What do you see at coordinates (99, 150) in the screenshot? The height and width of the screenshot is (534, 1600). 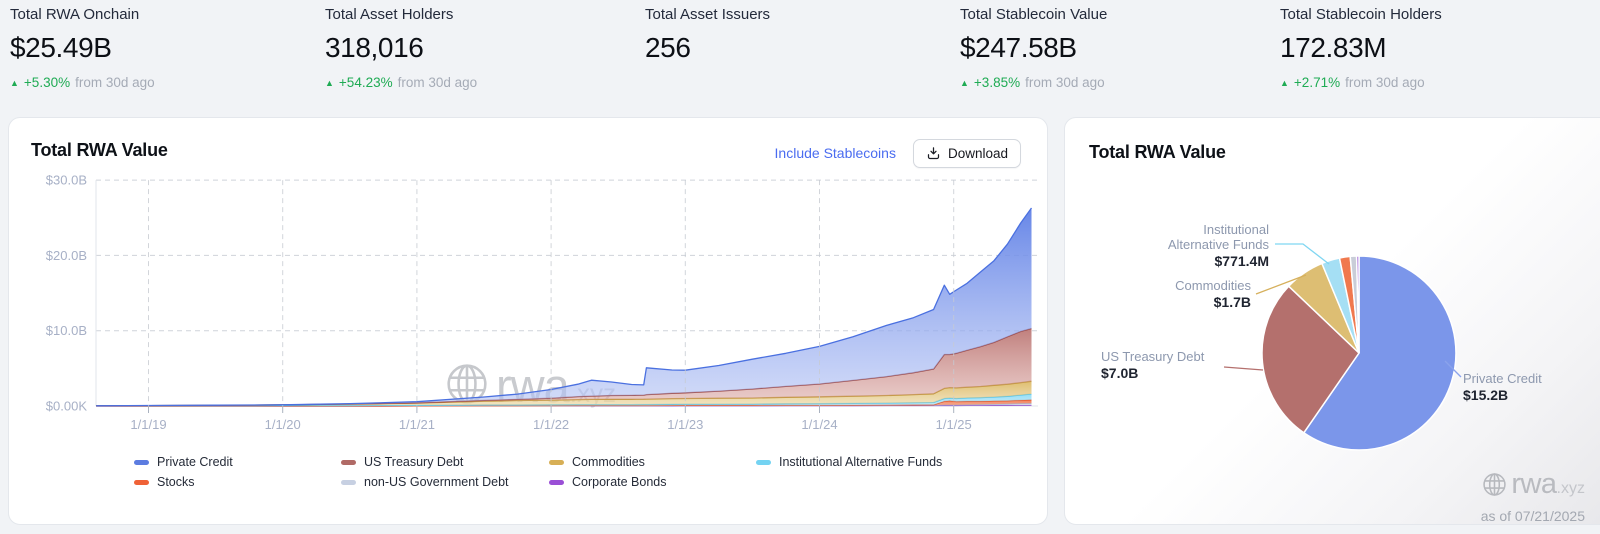 I see `area-card-title: Total RWA Value` at bounding box center [99, 150].